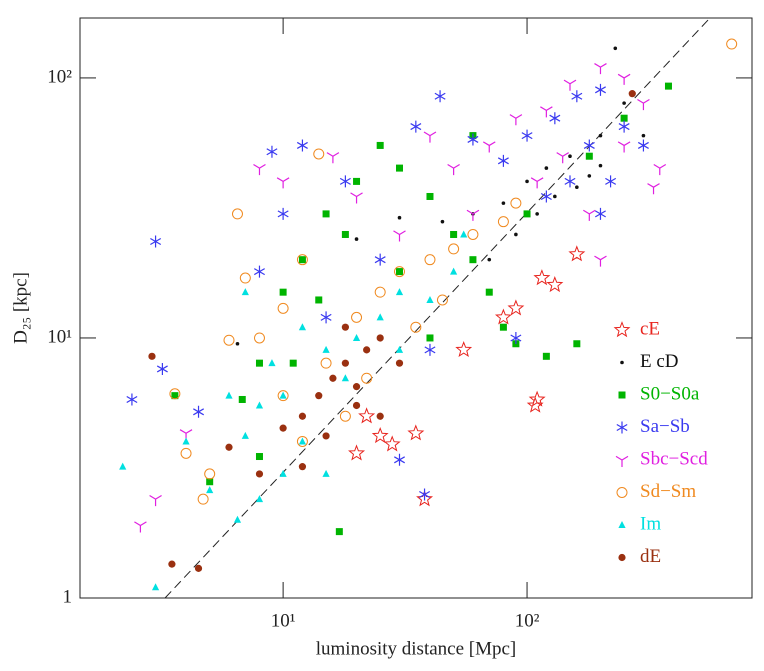 This screenshot has width=764, height=671. Describe the element at coordinates (650, 523) in the screenshot. I see `legend-label: Im` at that location.